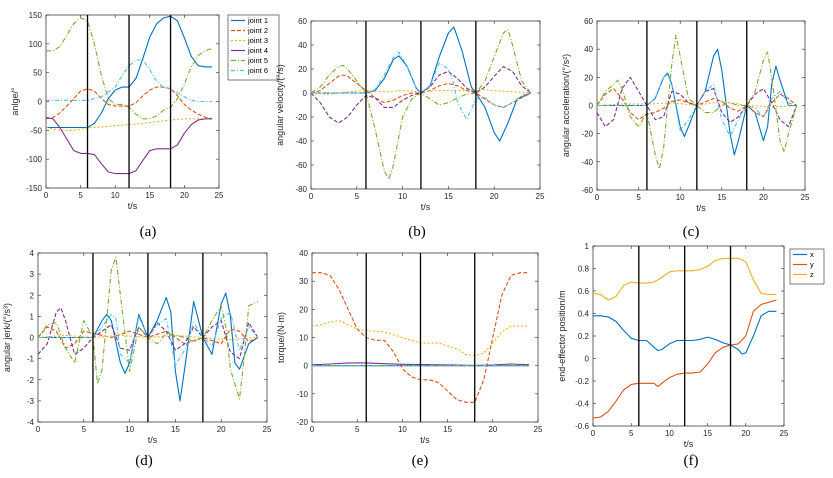  Describe the element at coordinates (584, 269) in the screenshot. I see `y-tick-label: 0.8` at that location.